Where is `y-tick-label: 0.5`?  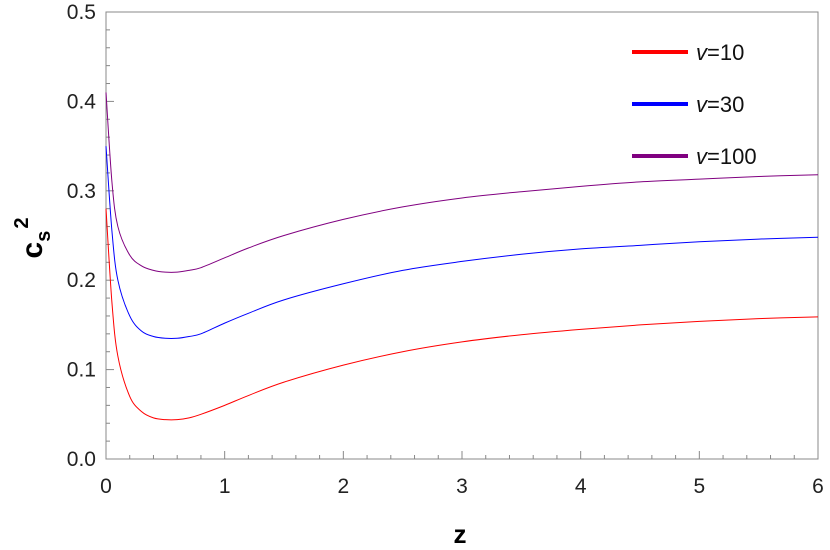 y-tick-label: 0.5 is located at coordinates (81, 12).